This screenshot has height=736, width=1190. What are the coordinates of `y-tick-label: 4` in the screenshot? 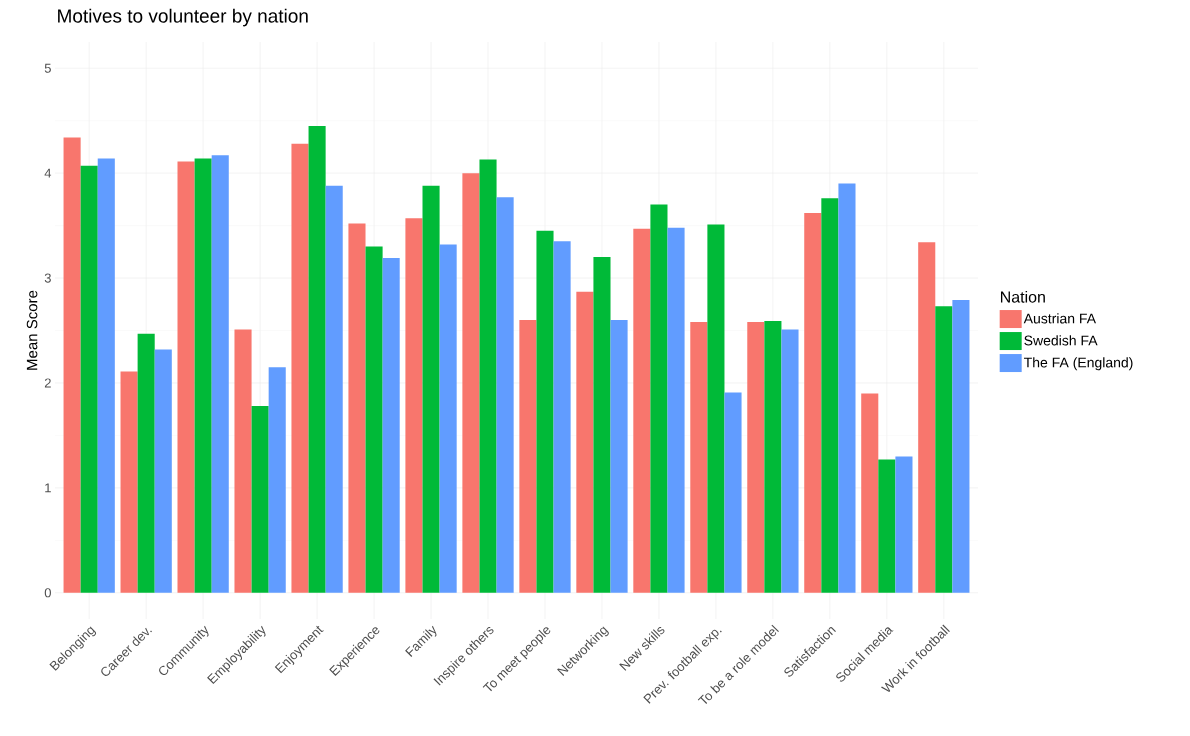 It's located at (48, 173).